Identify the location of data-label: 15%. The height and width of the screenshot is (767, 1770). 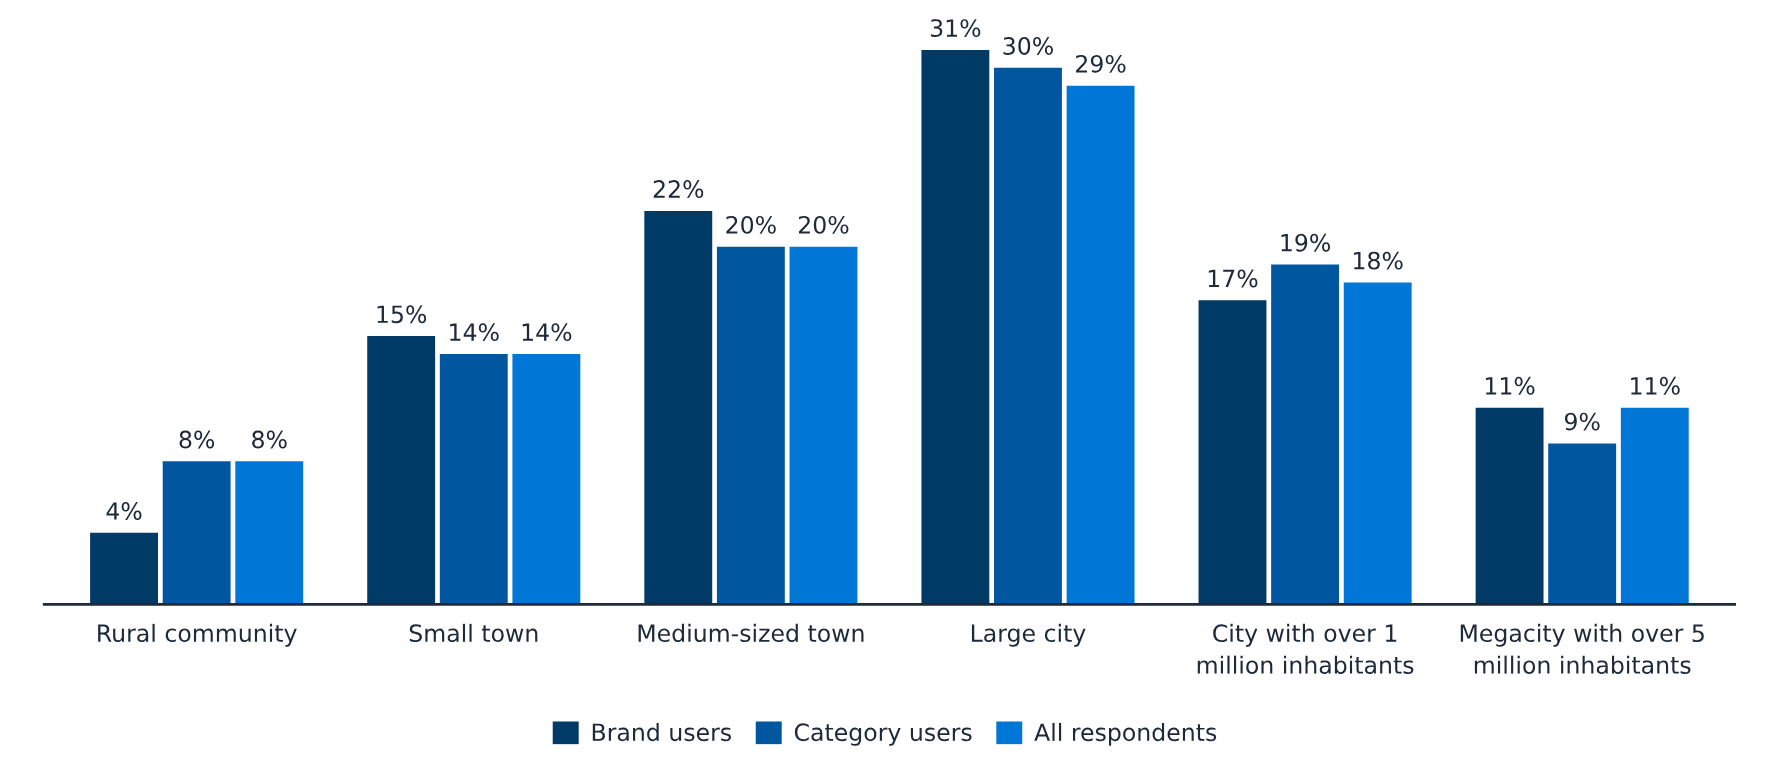
(402, 314).